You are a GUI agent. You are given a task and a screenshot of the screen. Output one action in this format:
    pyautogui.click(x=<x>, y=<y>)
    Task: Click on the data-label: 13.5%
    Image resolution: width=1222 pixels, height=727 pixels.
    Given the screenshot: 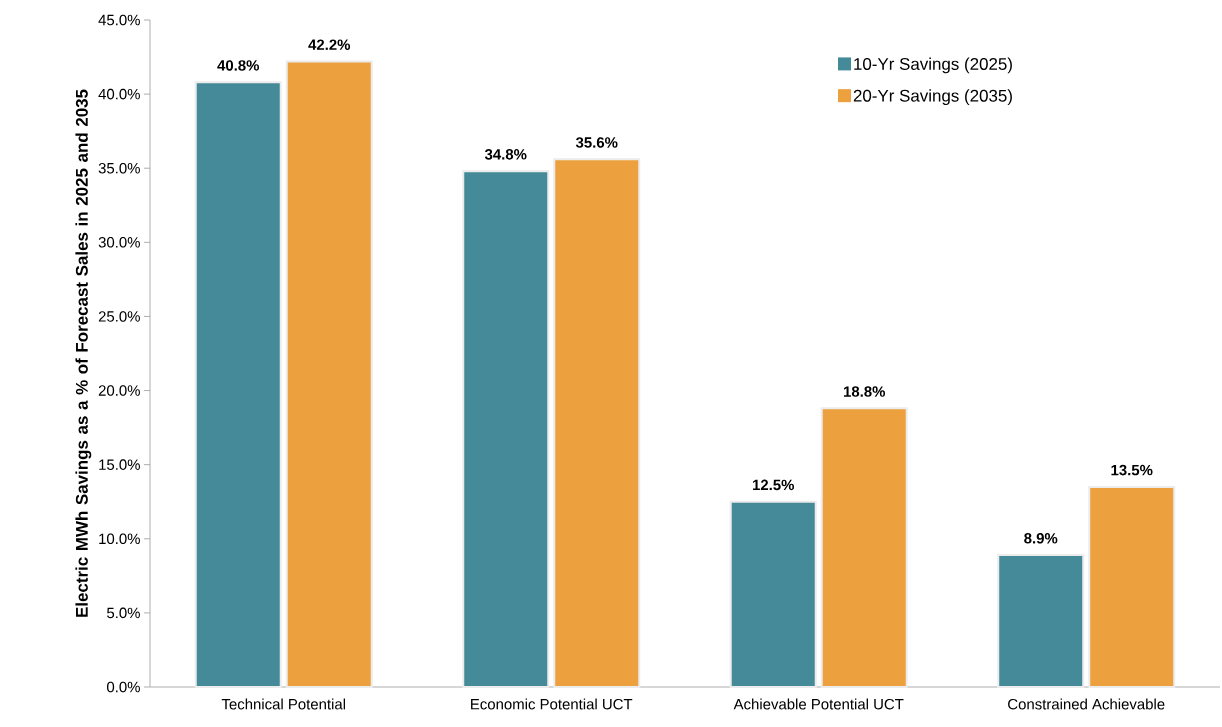 What is the action you would take?
    pyautogui.click(x=1132, y=470)
    